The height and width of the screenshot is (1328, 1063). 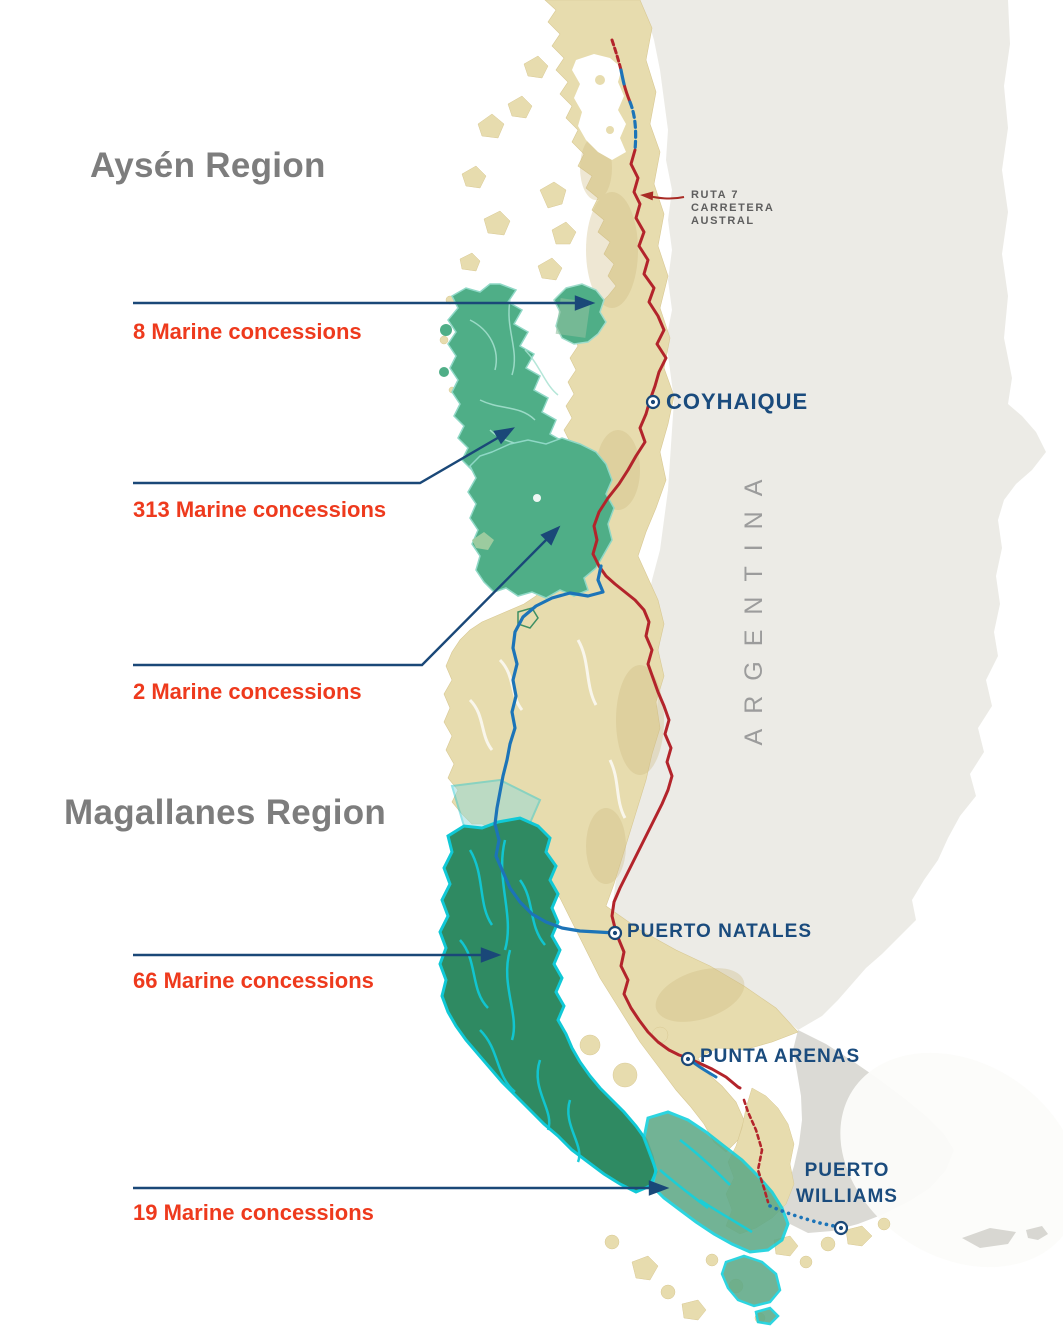 What do you see at coordinates (483, 541) in the screenshot?
I see `pale-islet` at bounding box center [483, 541].